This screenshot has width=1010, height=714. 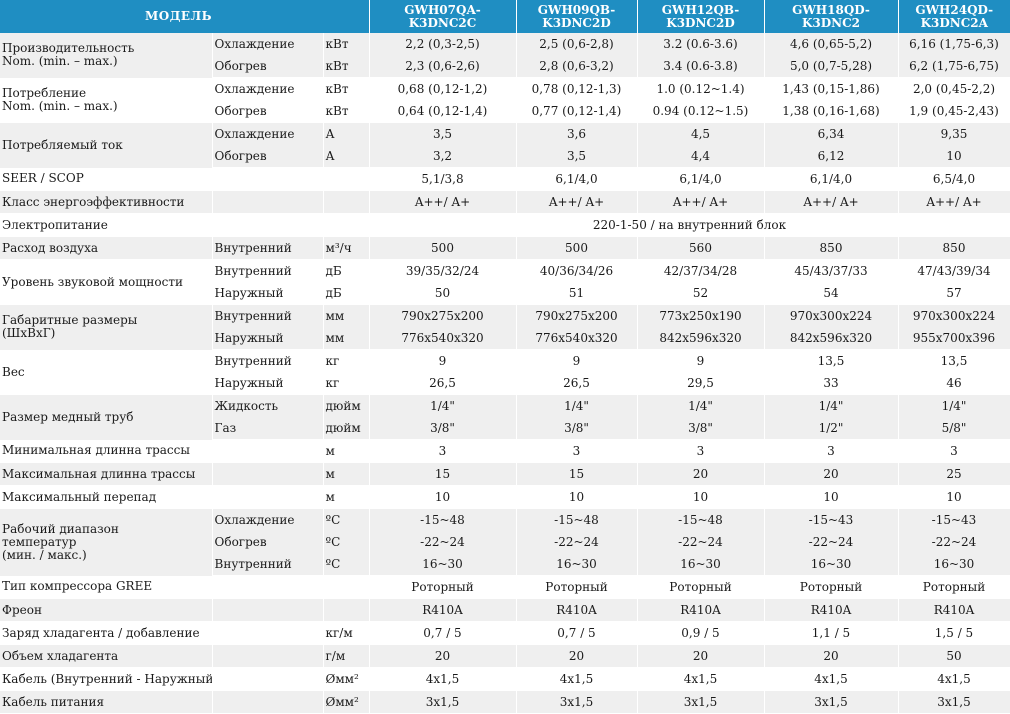 I want to click on value-cell: 850, so click(x=831, y=248).